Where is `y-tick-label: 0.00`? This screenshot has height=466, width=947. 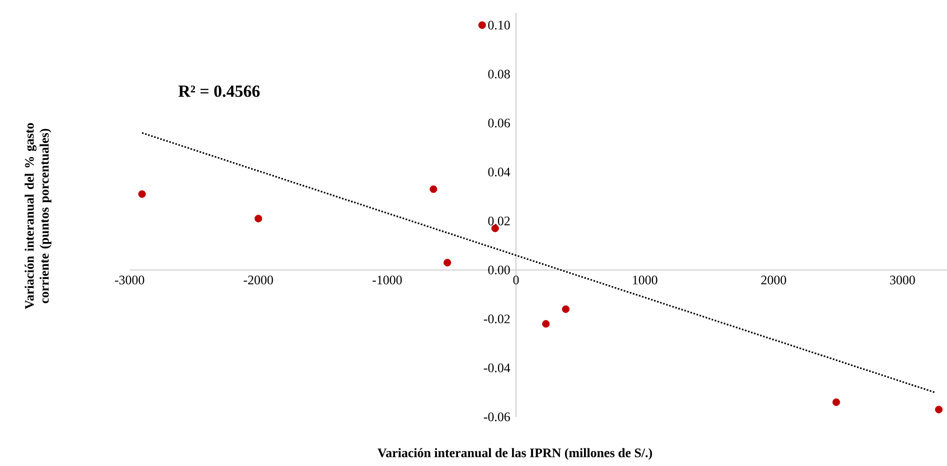
y-tick-label: 0.00 is located at coordinates (499, 270).